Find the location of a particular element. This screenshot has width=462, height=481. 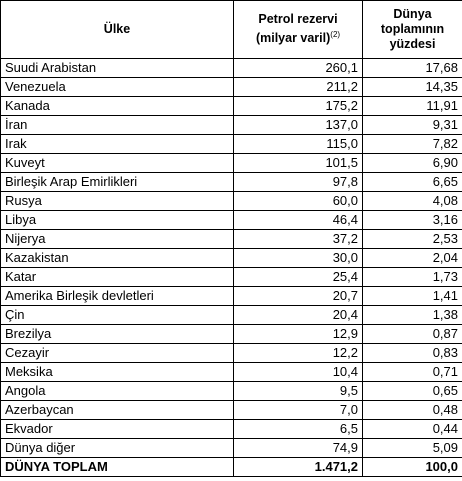

share-cell: 0,48 is located at coordinates (412, 410).